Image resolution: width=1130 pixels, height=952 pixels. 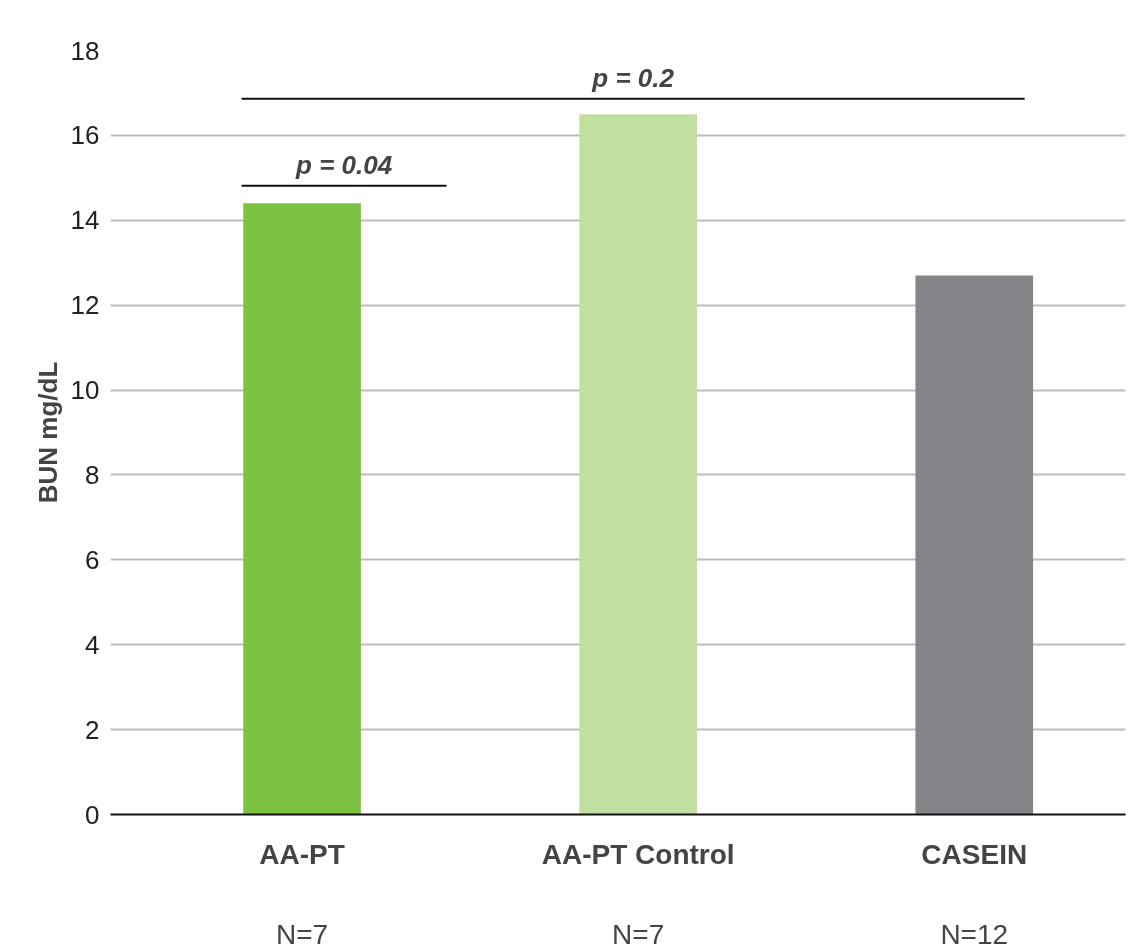 What do you see at coordinates (85, 390) in the screenshot?
I see `y-tick-label: 10` at bounding box center [85, 390].